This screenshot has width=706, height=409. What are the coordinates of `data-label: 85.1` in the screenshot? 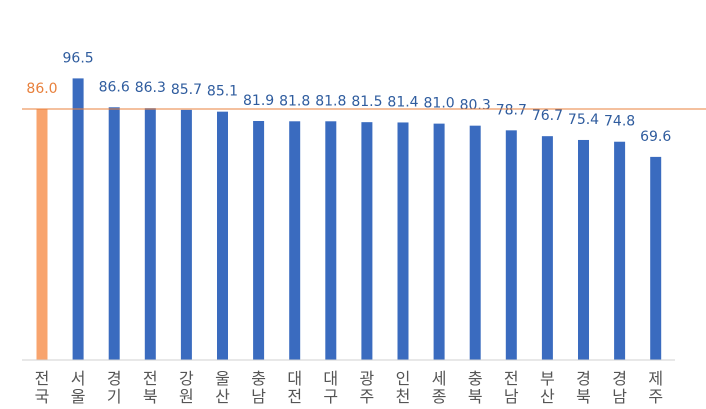 It's located at (222, 92).